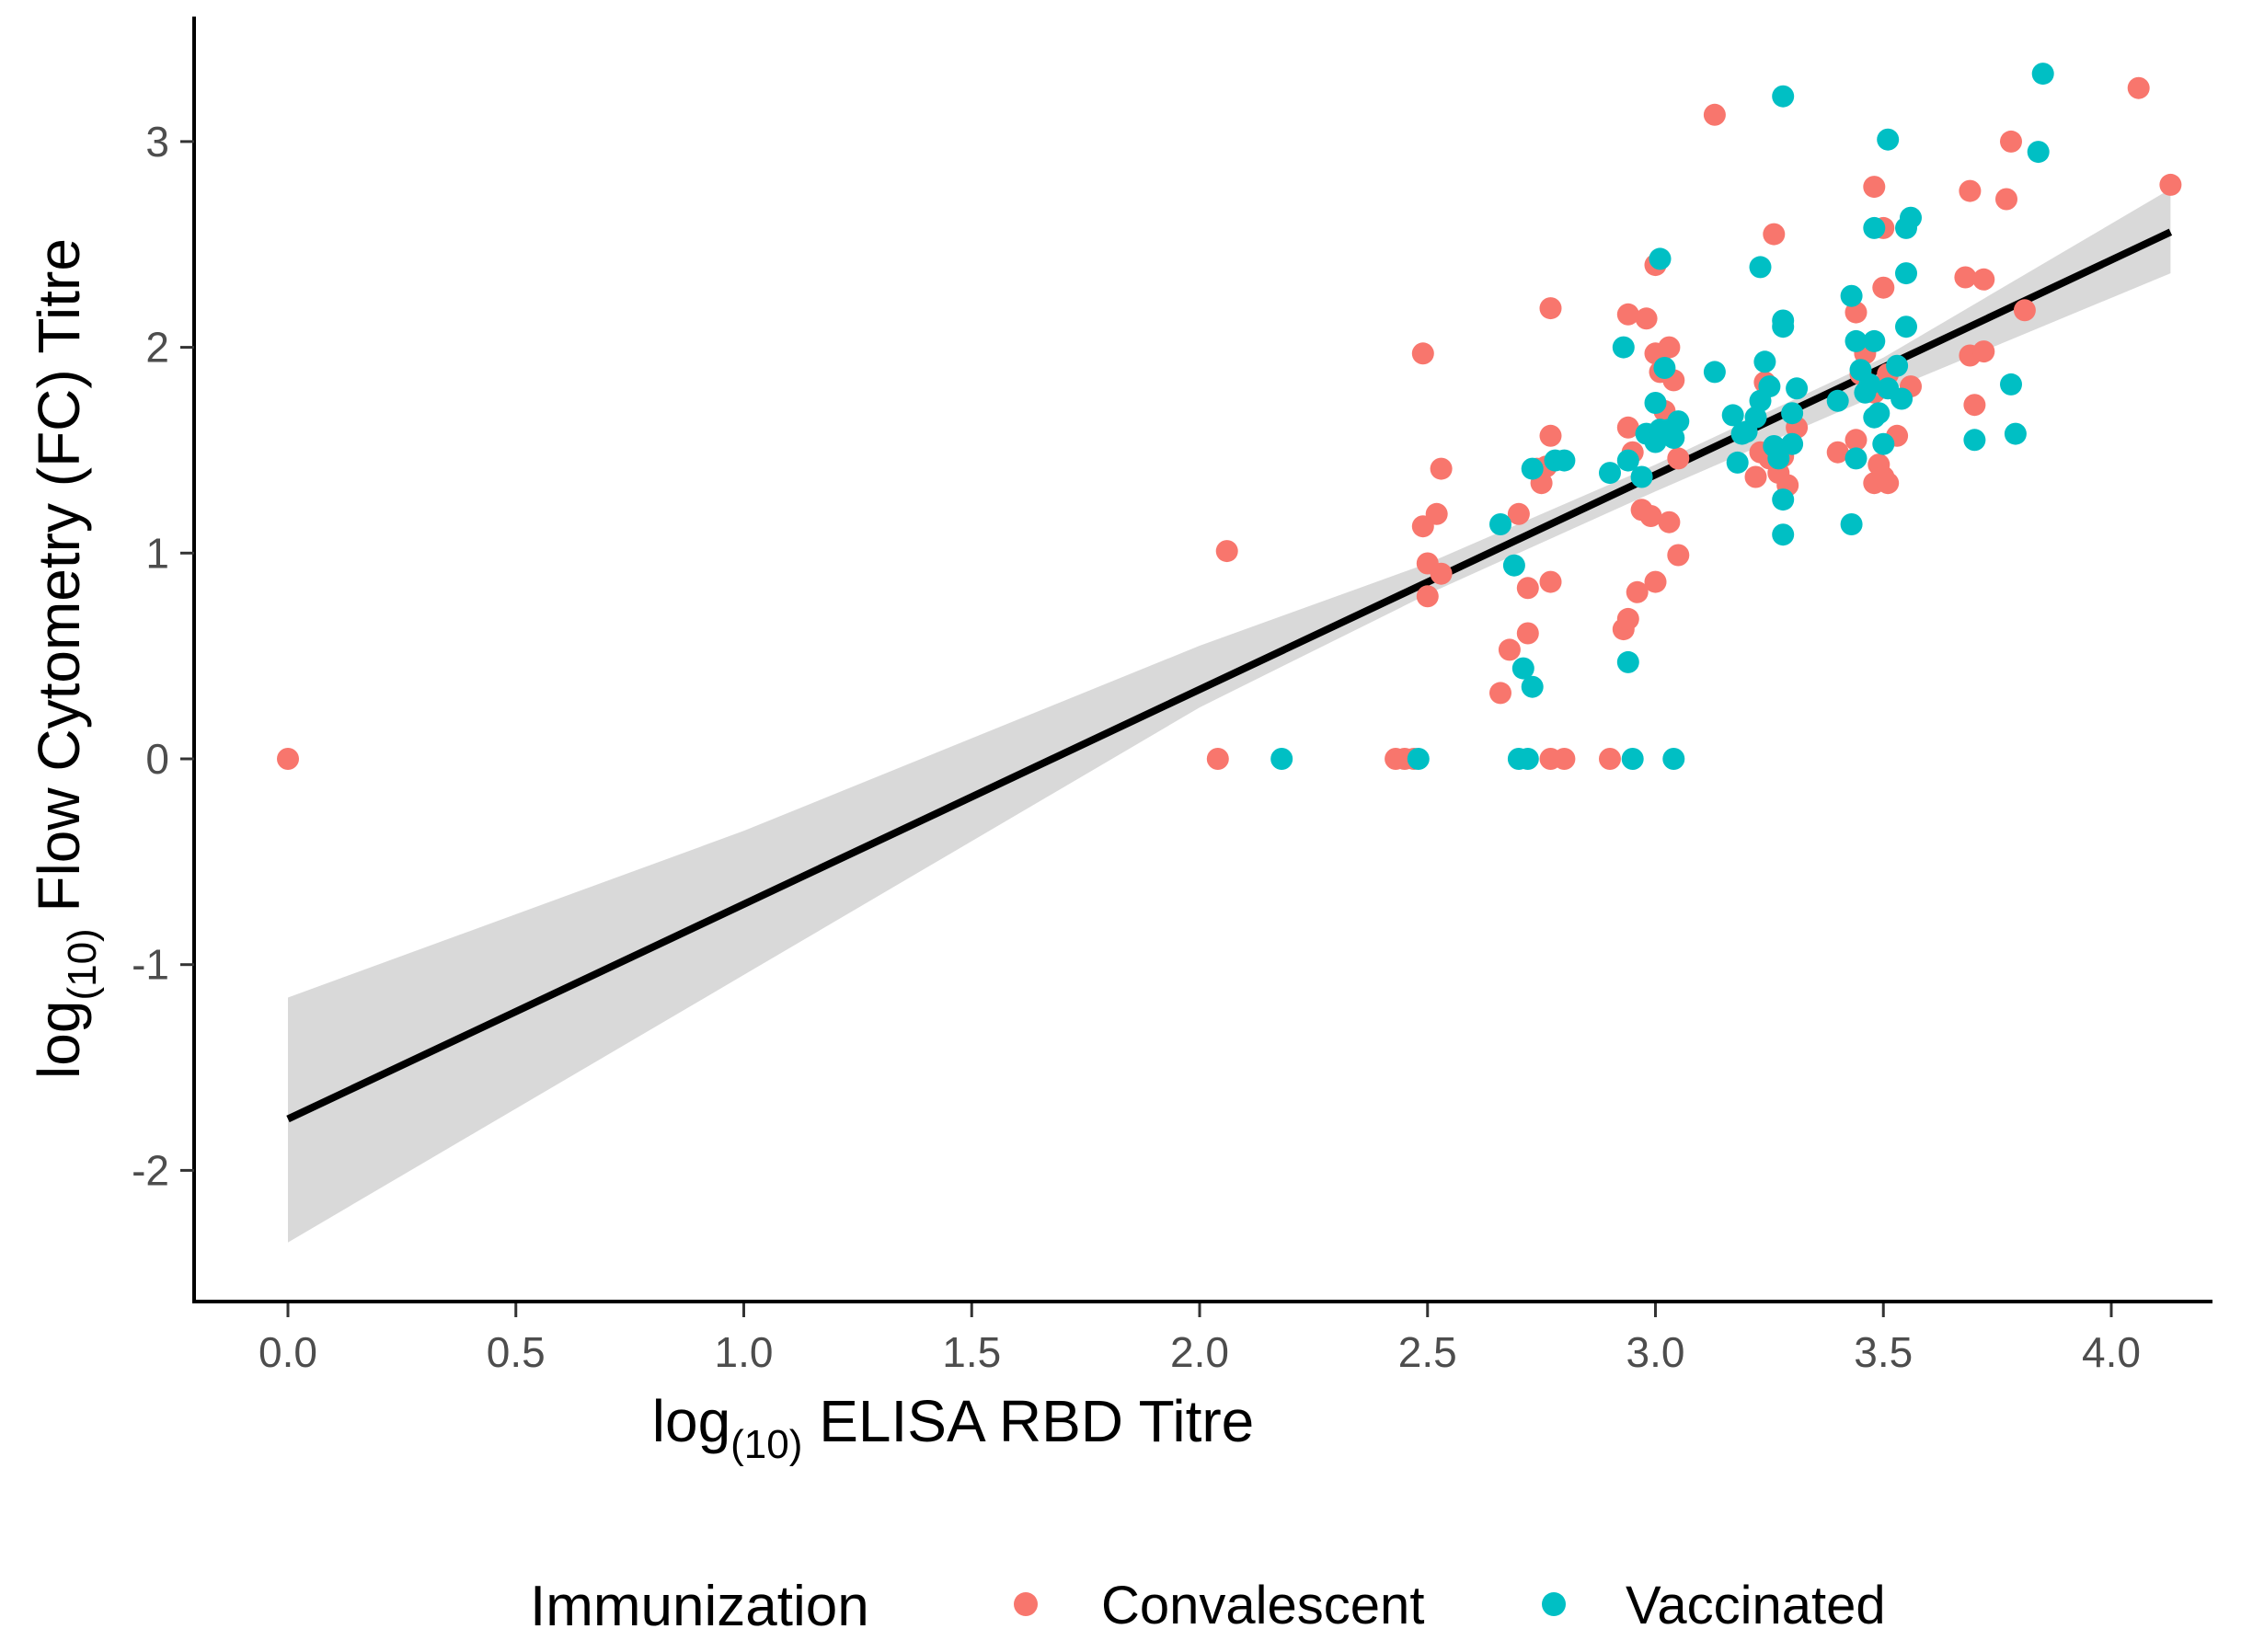 This screenshot has width=2264, height=1652. I want to click on y-axis-title-log: log, so click(59, 1040).